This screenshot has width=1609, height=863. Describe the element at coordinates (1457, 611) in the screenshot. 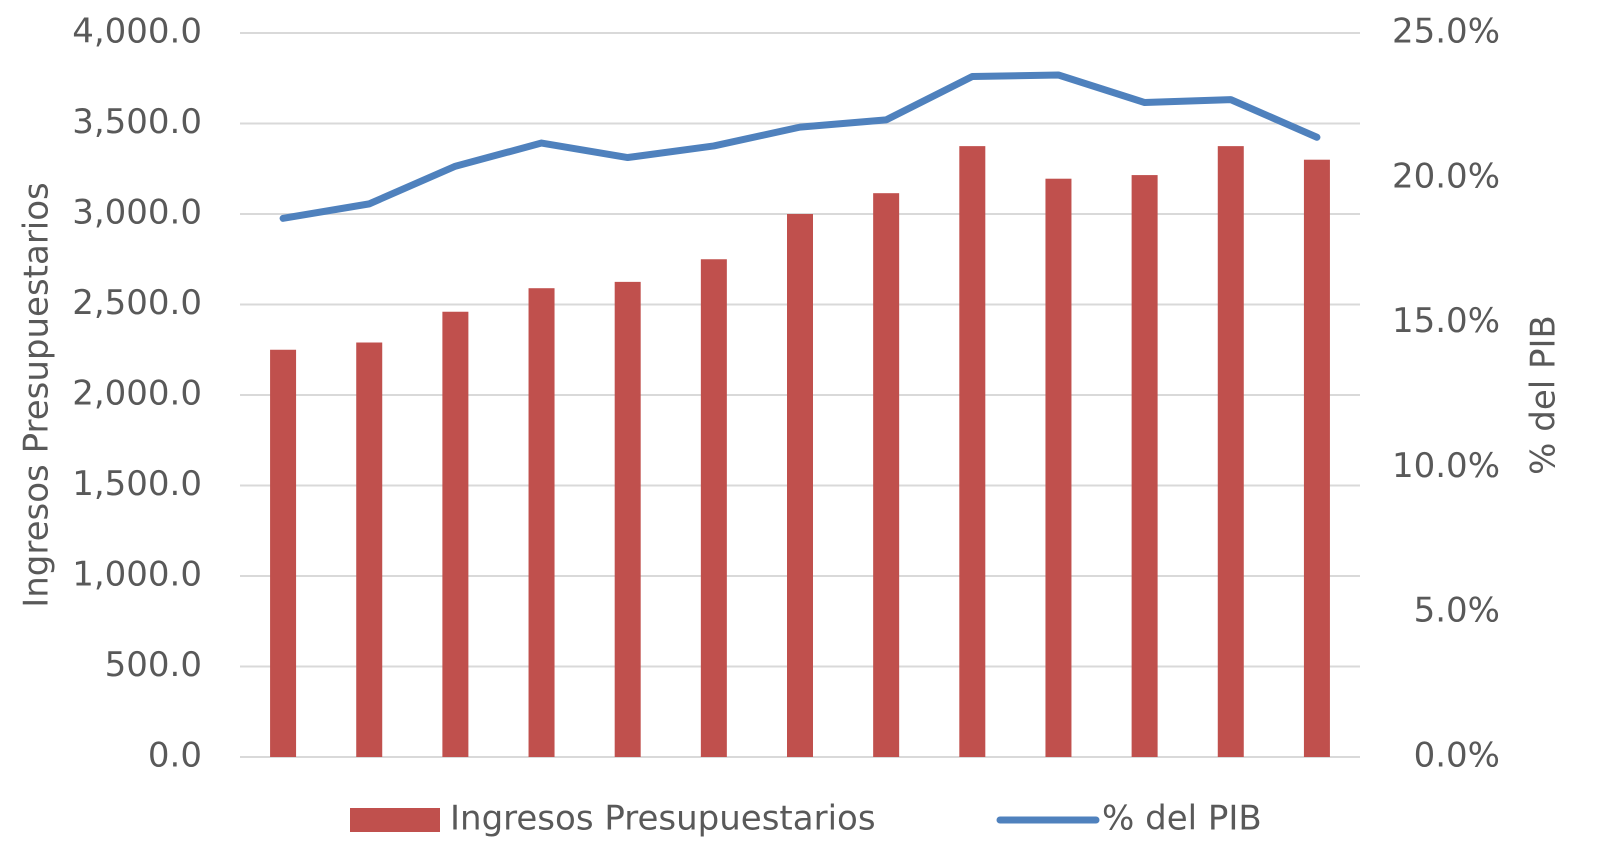

I see `y2-tick-label: 5.0%` at that location.